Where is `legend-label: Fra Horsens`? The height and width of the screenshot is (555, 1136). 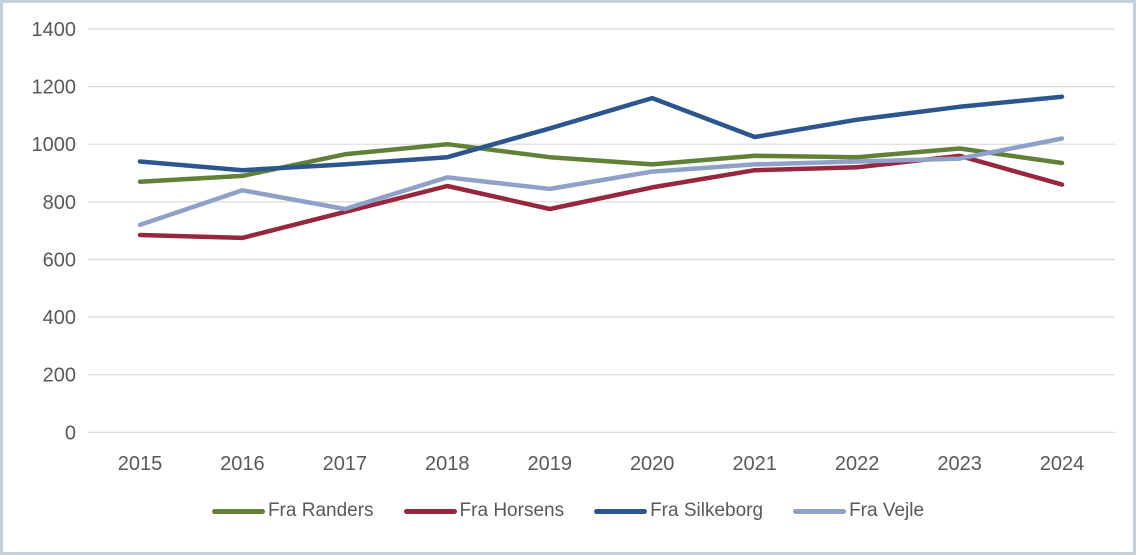
legend-label: Fra Horsens is located at coordinates (512, 510).